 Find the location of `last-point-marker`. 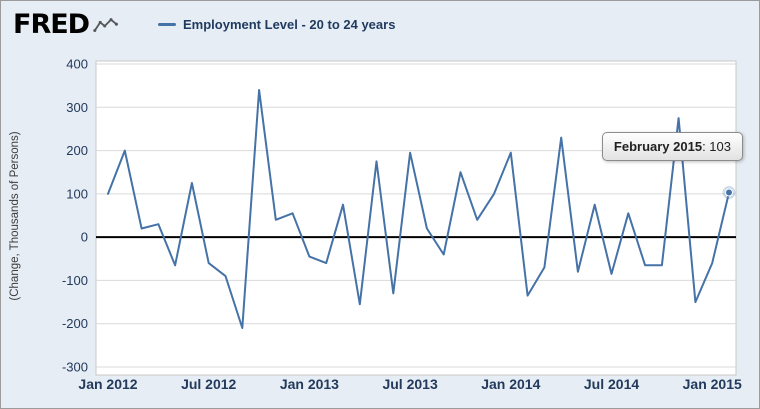

last-point-marker is located at coordinates (729, 192).